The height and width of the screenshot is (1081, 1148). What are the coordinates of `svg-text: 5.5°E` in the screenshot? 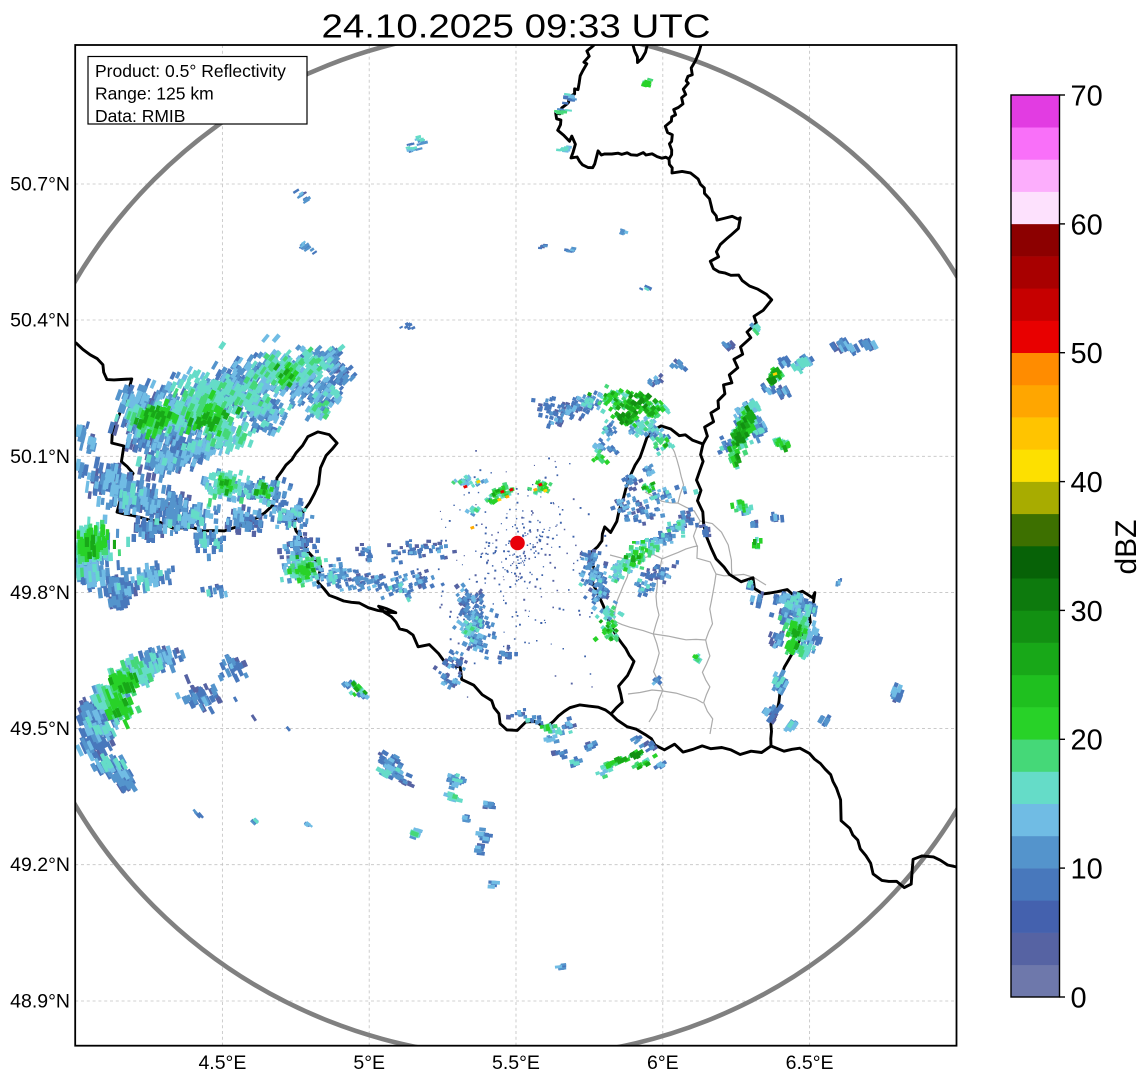 It's located at (516, 1063).